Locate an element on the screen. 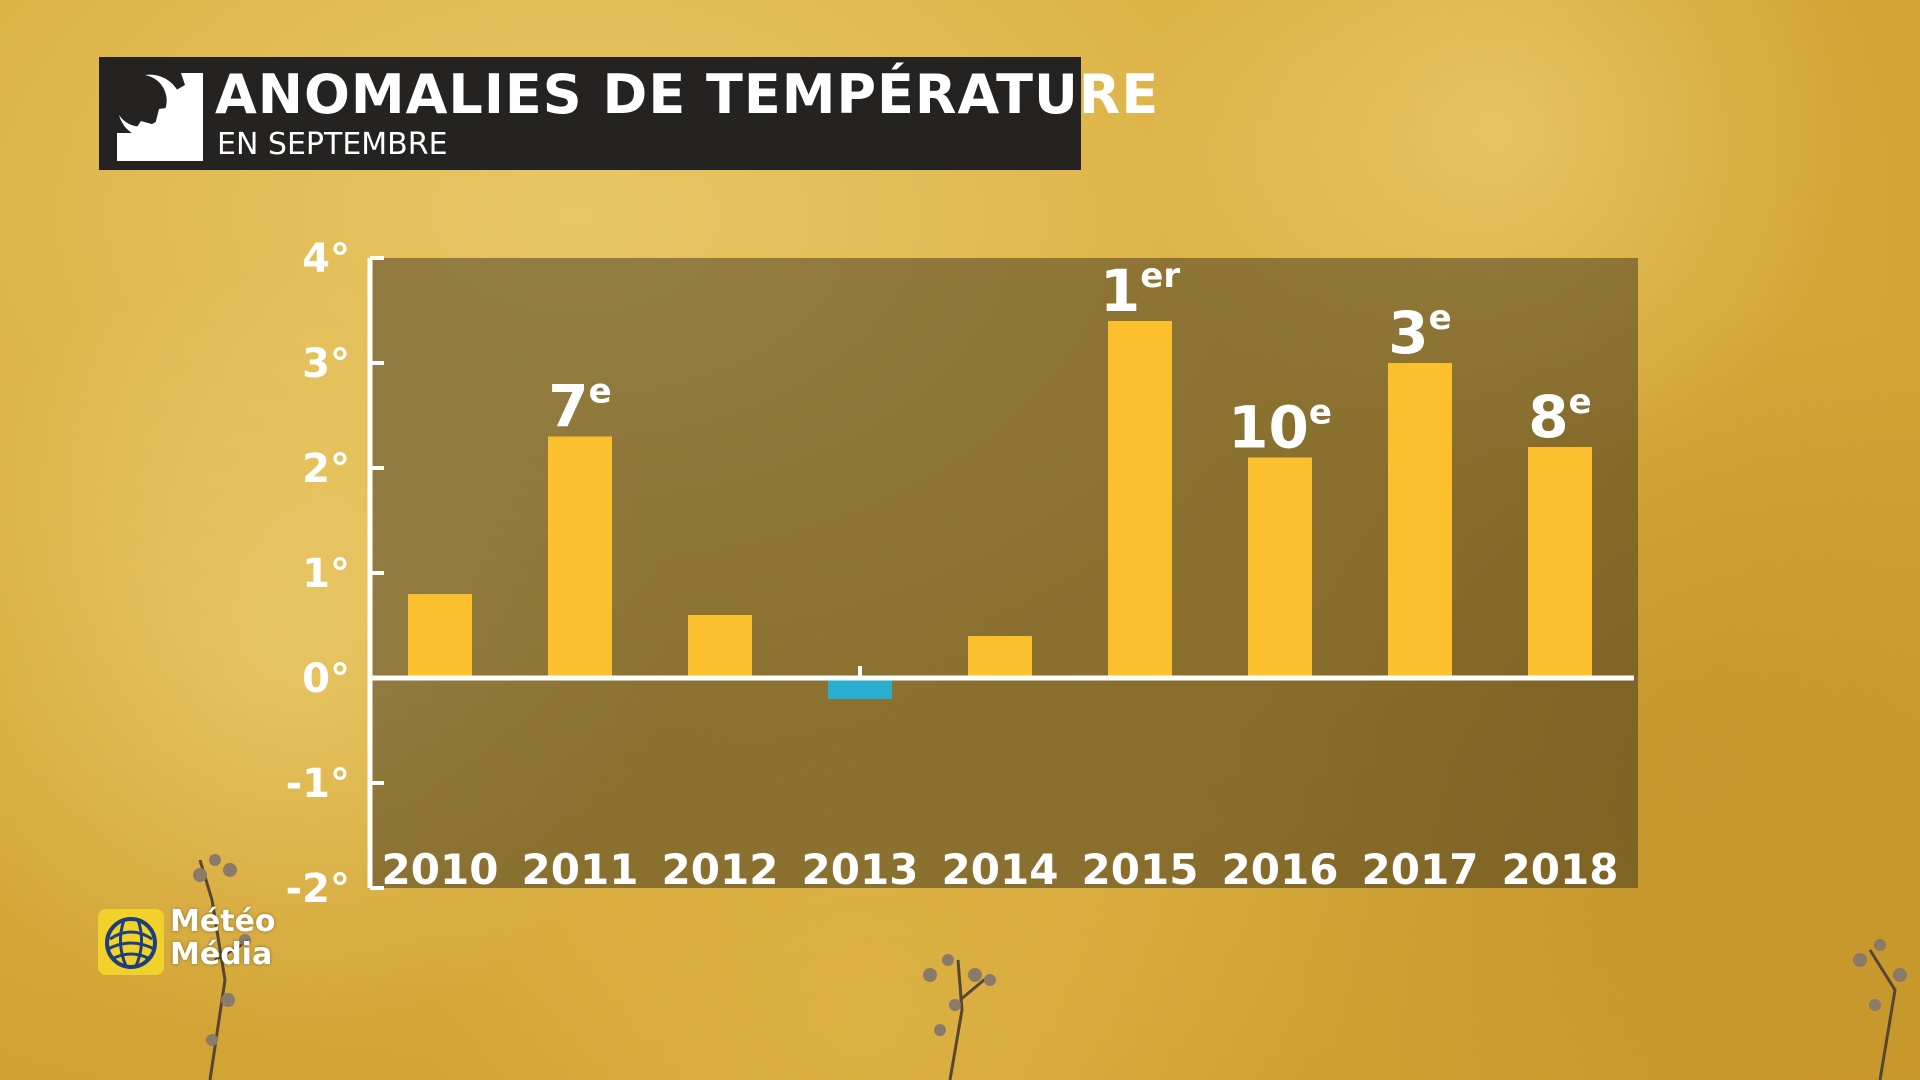 The image size is (1920, 1080). bar-2016 is located at coordinates (1280, 567).